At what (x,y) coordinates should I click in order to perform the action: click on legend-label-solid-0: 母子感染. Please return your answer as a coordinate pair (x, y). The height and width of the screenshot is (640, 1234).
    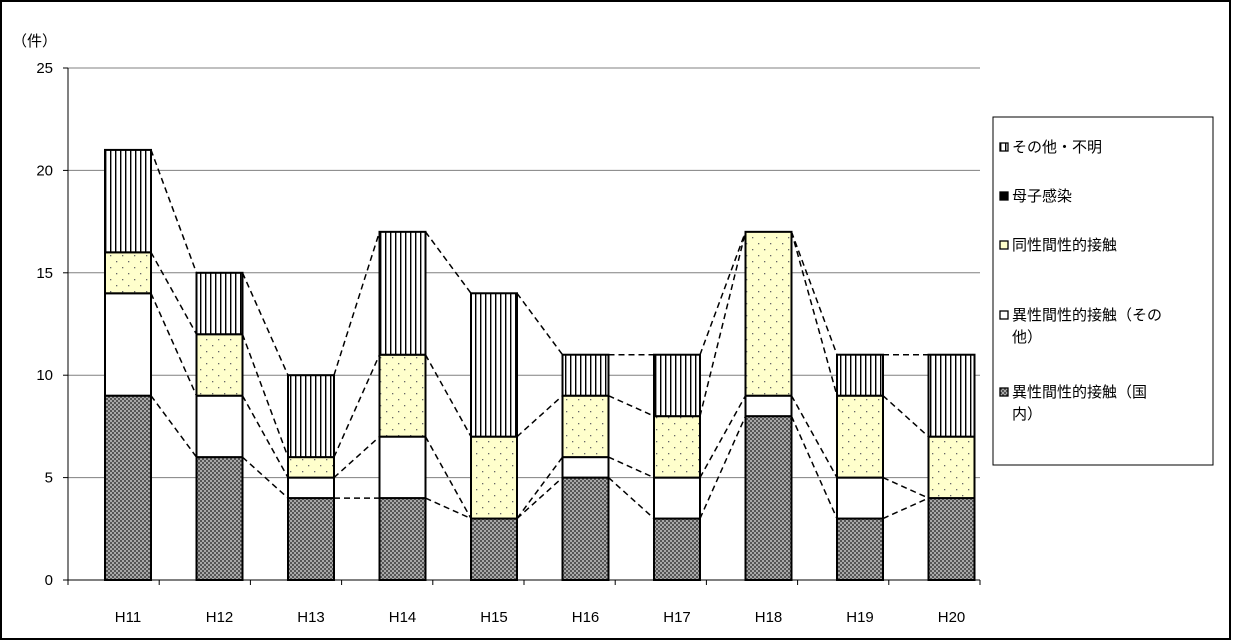
    Looking at the image, I should click on (1042, 196).